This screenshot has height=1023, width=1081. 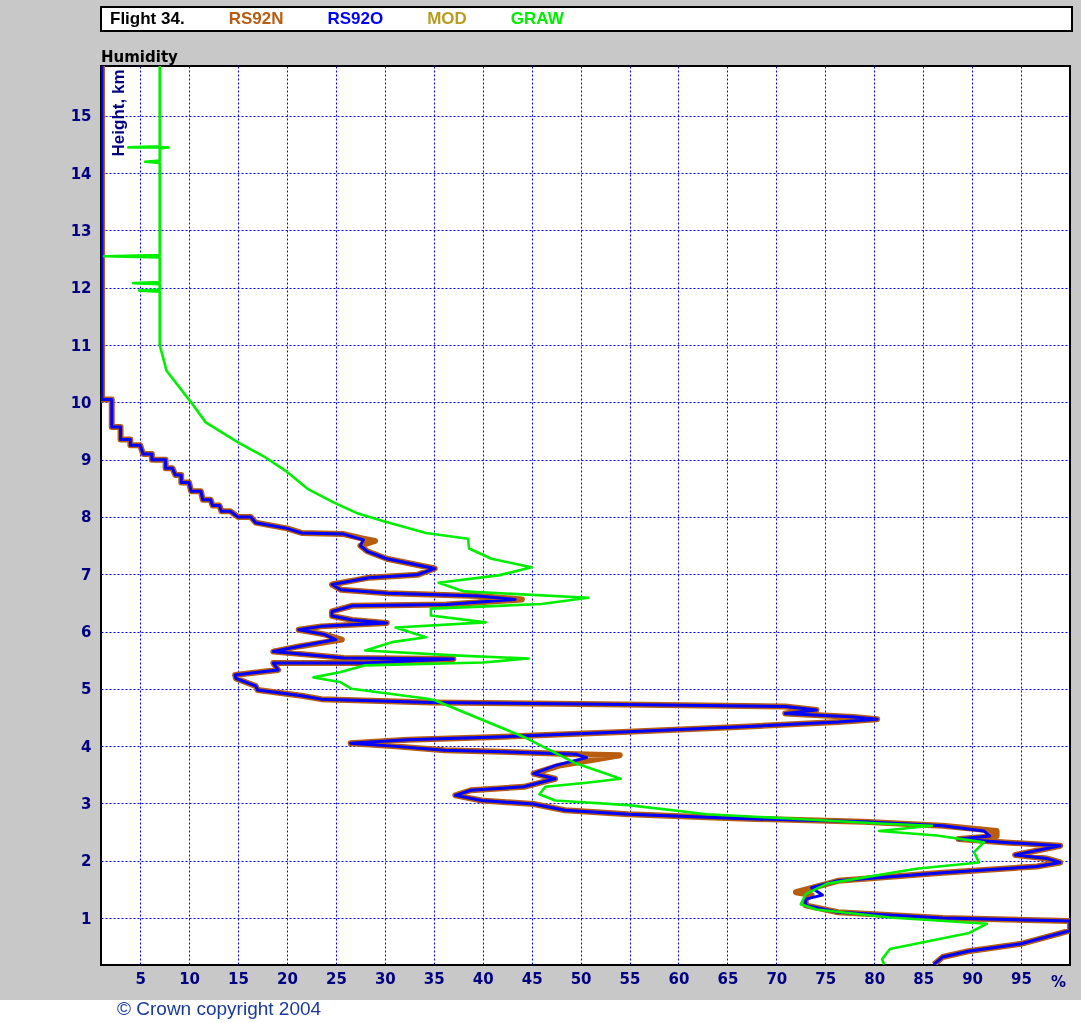 I want to click on x-tick-label: 80, so click(x=875, y=978).